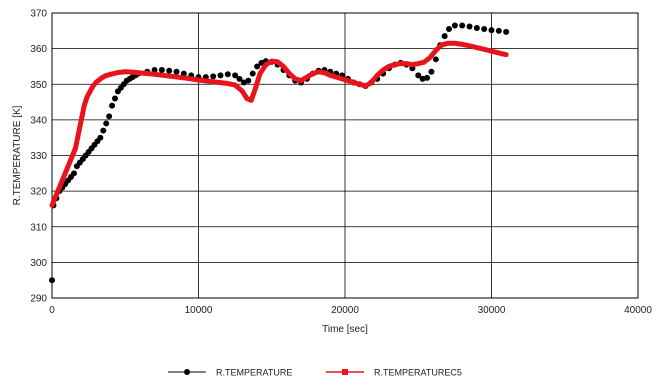  I want to click on legend-label: R.TEMPERATUREC5, so click(418, 373).